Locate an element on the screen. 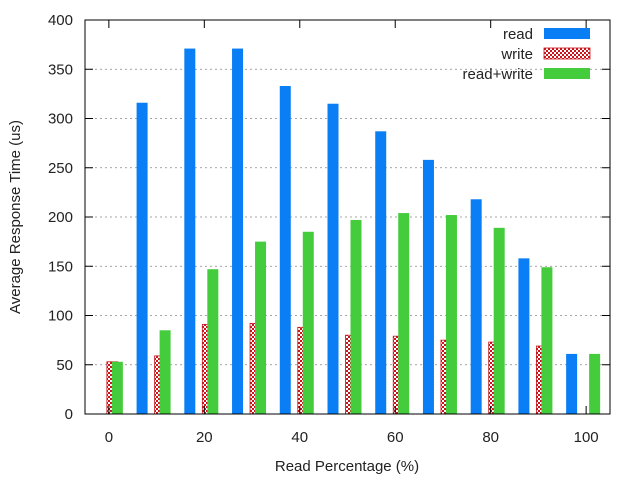 This screenshot has height=480, width=640. legend: read write read+write is located at coordinates (527, 54).